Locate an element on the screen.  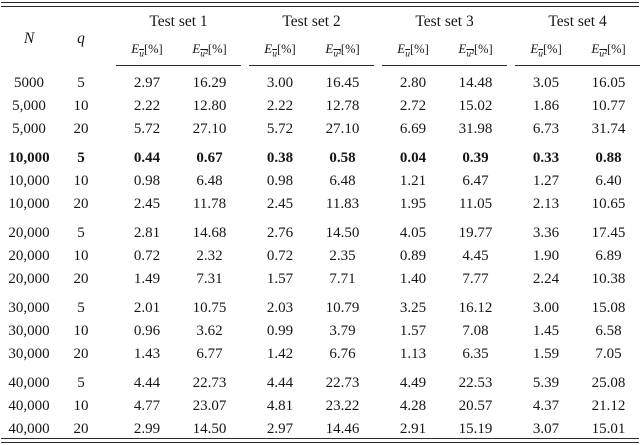
test-set-2-header: Test set 2 is located at coordinates (311, 21).